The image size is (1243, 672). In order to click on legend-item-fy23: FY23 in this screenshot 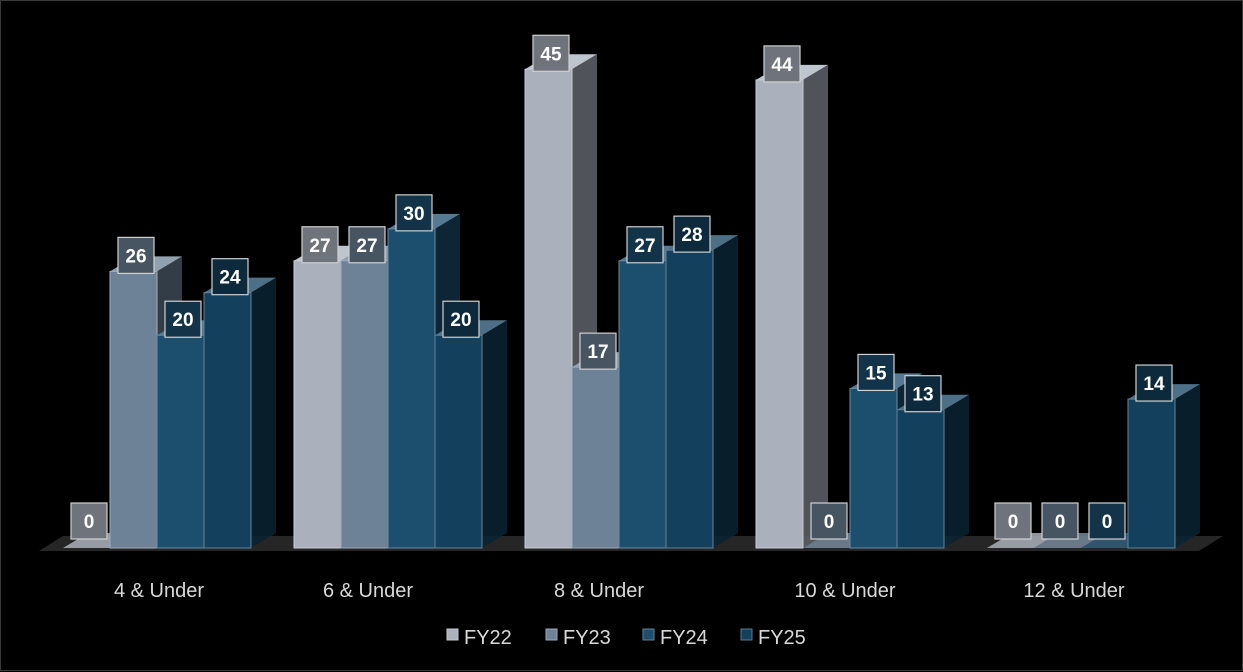, I will do `click(578, 638)`.